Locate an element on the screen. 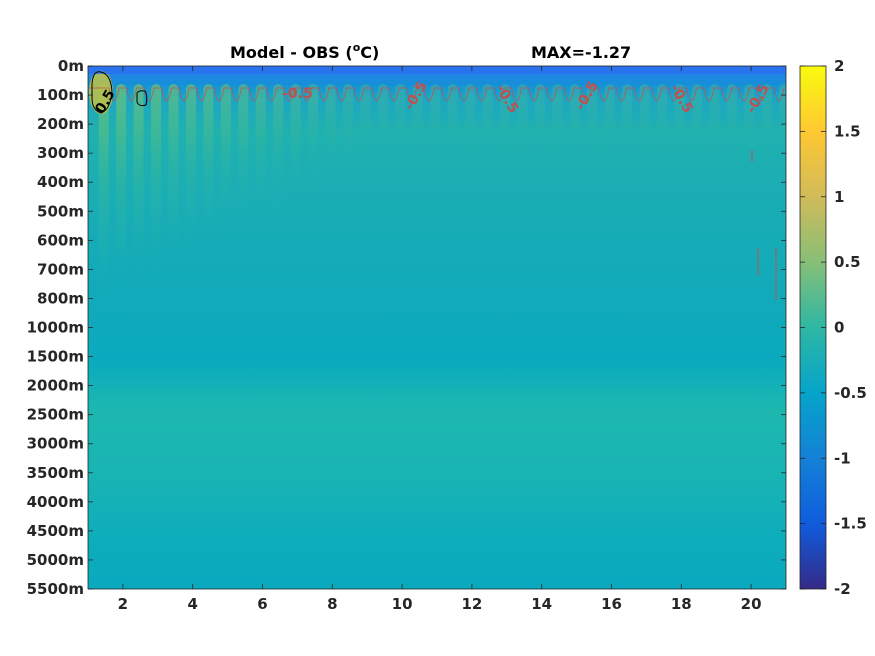 This screenshot has width=875, height=656. y-tick-label: 1000m is located at coordinates (55, 328).